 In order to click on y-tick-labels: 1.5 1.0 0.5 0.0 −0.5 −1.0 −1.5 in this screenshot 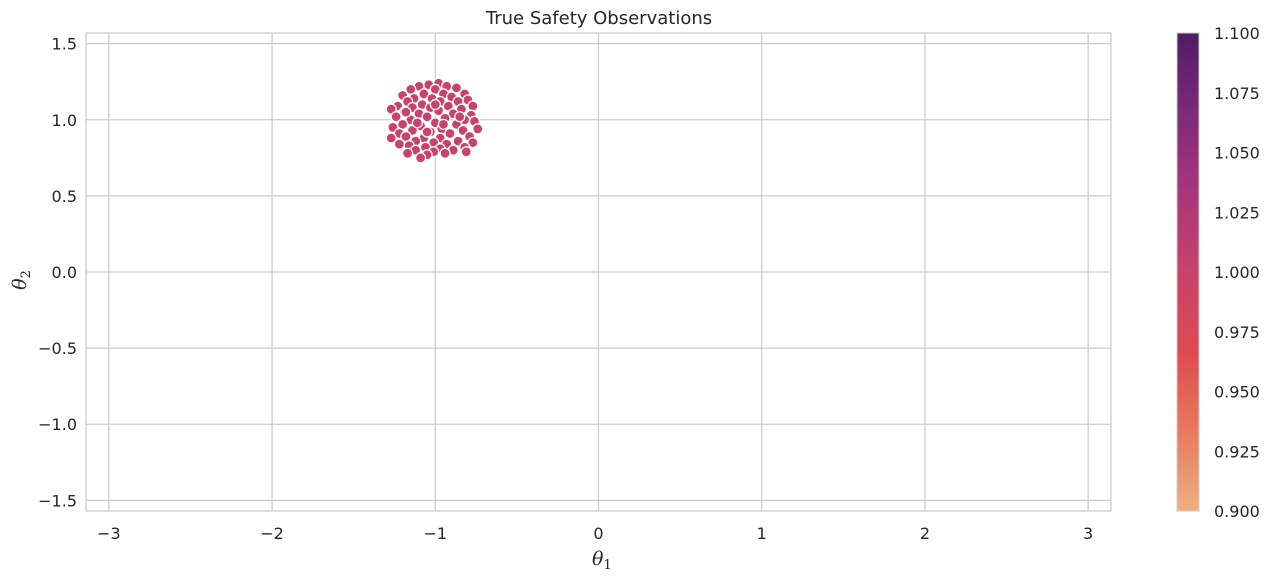, I will do `click(57, 273)`.